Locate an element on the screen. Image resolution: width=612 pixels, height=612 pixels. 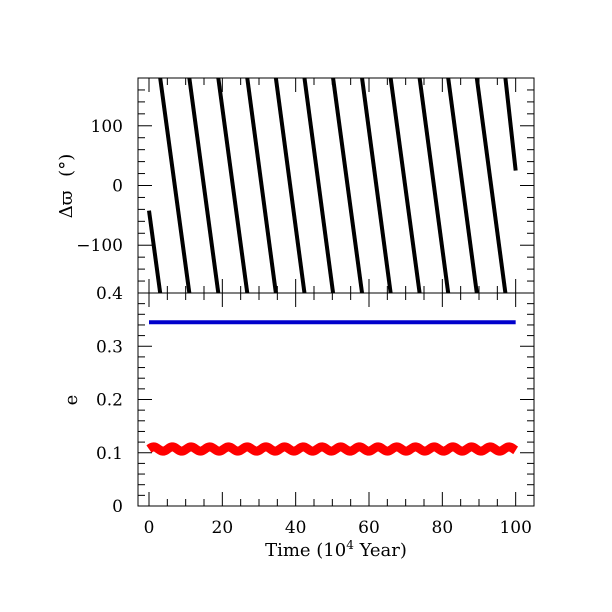
x-tick-label: 0 is located at coordinates (149, 528).